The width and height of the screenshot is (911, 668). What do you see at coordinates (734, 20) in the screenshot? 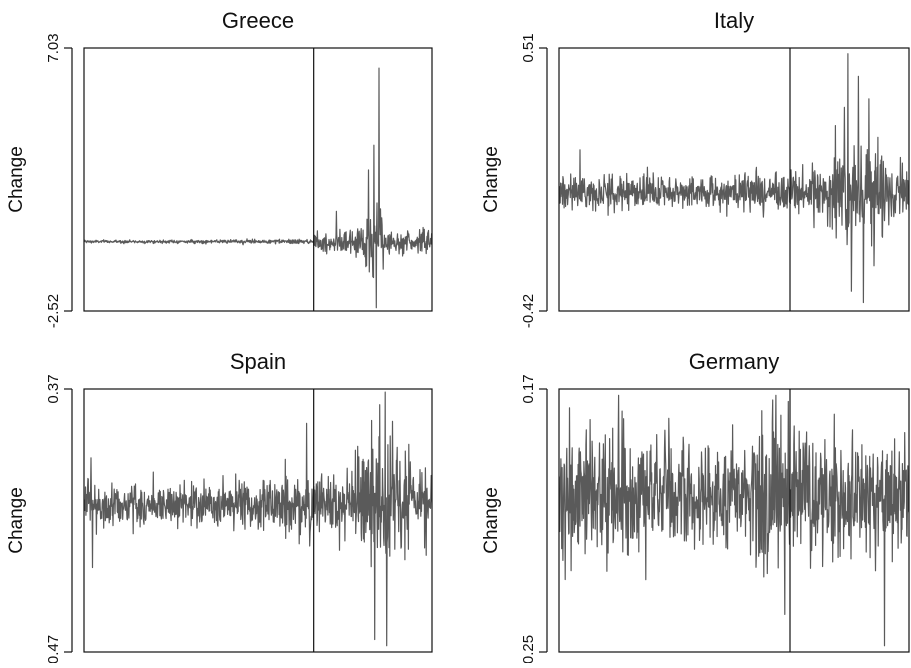
I see `panel-title: Italy` at bounding box center [734, 20].